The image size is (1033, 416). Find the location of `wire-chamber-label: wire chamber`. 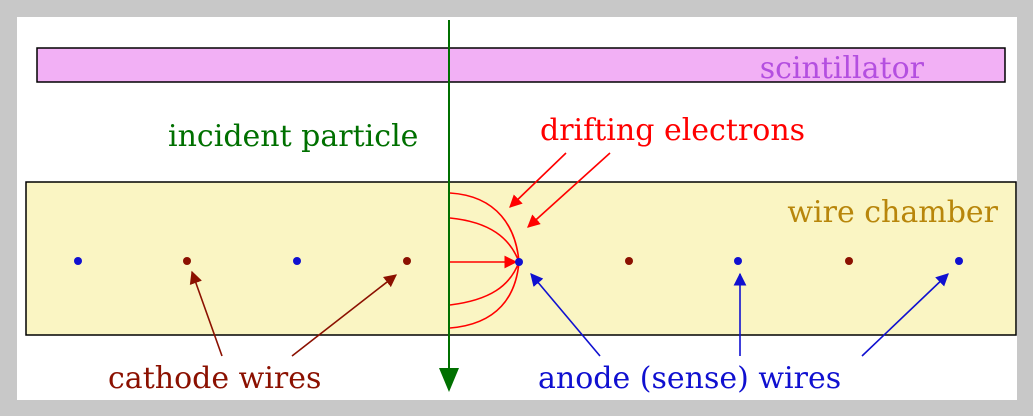

wire-chamber-label: wire chamber is located at coordinates (892, 212).